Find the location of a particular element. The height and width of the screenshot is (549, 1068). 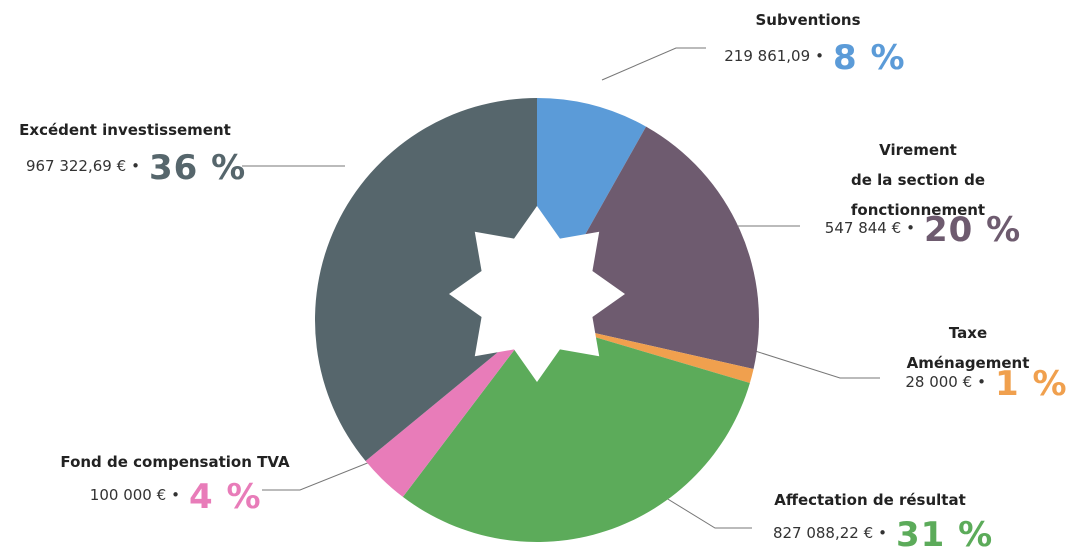

amount: 967 322,69 € is located at coordinates (76, 166).